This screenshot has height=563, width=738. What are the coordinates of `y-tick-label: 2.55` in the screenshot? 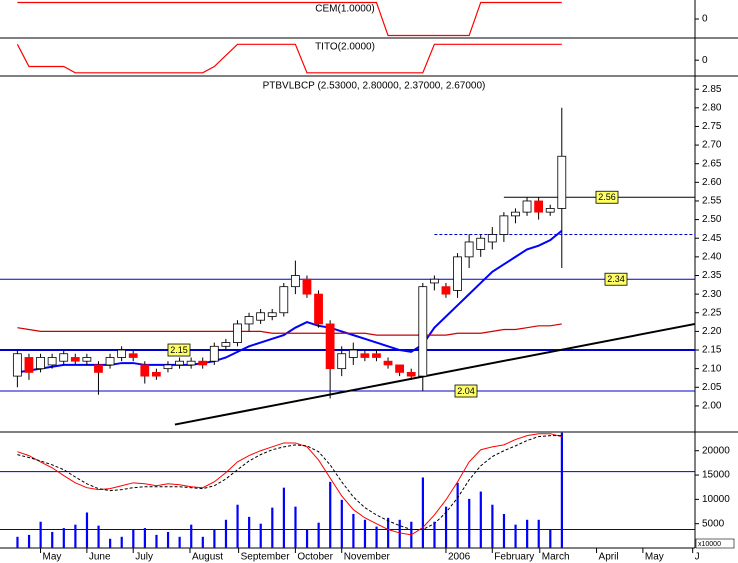 It's located at (712, 201).